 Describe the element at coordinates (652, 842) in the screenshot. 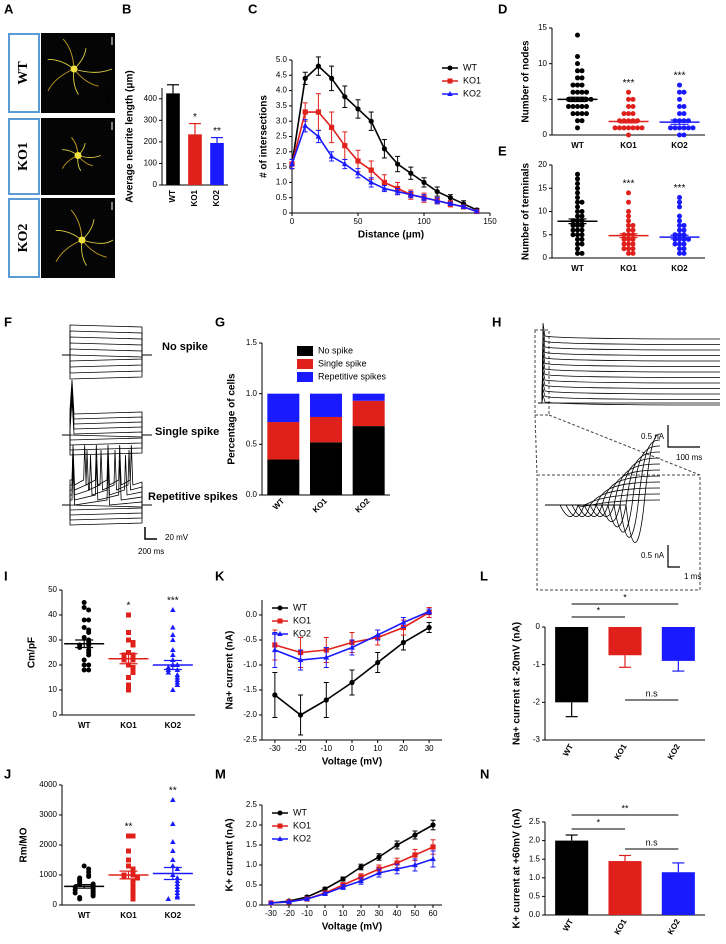

I see `comparison-label: n.s` at that location.